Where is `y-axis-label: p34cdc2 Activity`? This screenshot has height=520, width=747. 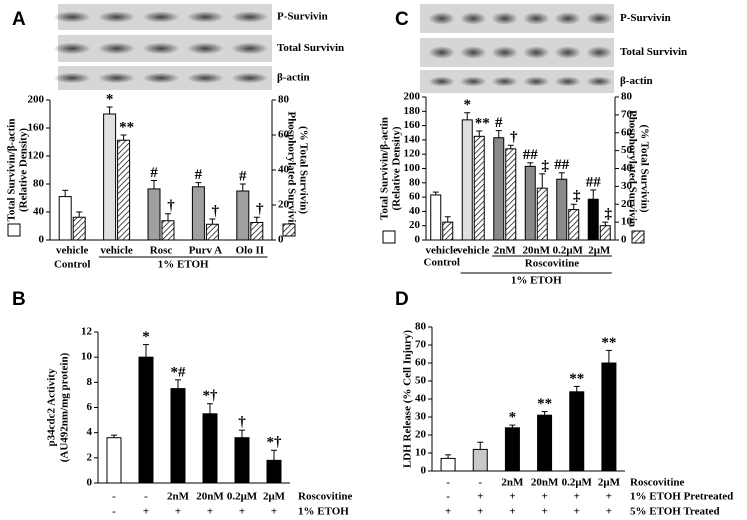 y-axis-label: p34cdc2 Activity is located at coordinates (52, 407).